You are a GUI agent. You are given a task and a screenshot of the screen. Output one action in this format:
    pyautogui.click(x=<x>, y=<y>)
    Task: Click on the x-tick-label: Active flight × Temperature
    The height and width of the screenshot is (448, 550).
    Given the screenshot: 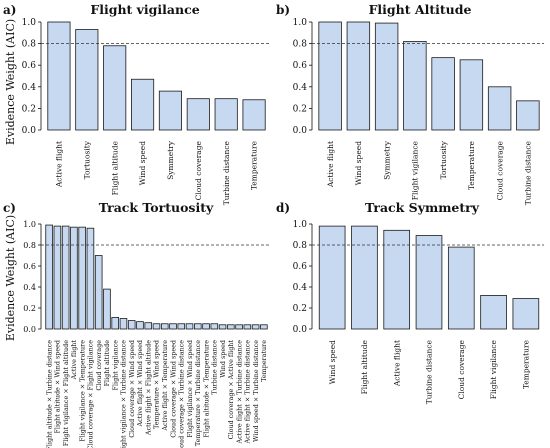 What is the action you would take?
    pyautogui.click(x=165, y=386)
    